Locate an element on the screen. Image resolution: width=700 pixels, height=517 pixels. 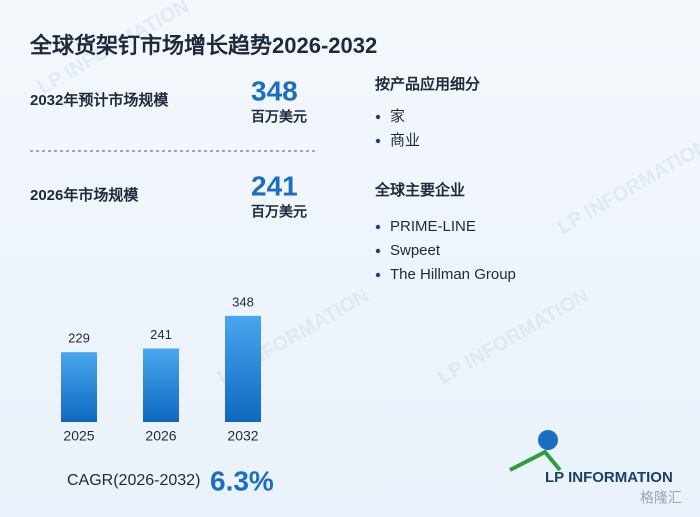
logo: LP INFORMATION is located at coordinates (591, 458).